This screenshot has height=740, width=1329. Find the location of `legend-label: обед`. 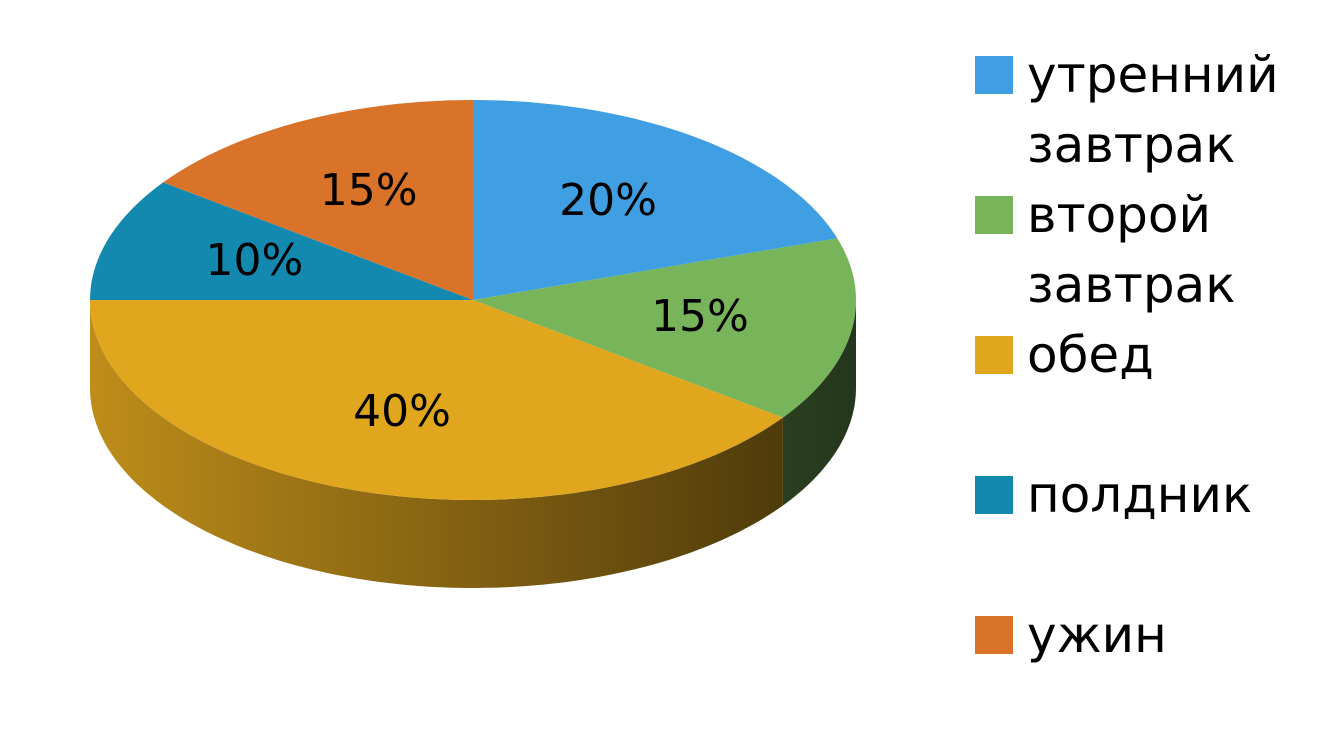

legend-label: обед is located at coordinates (1090, 355).